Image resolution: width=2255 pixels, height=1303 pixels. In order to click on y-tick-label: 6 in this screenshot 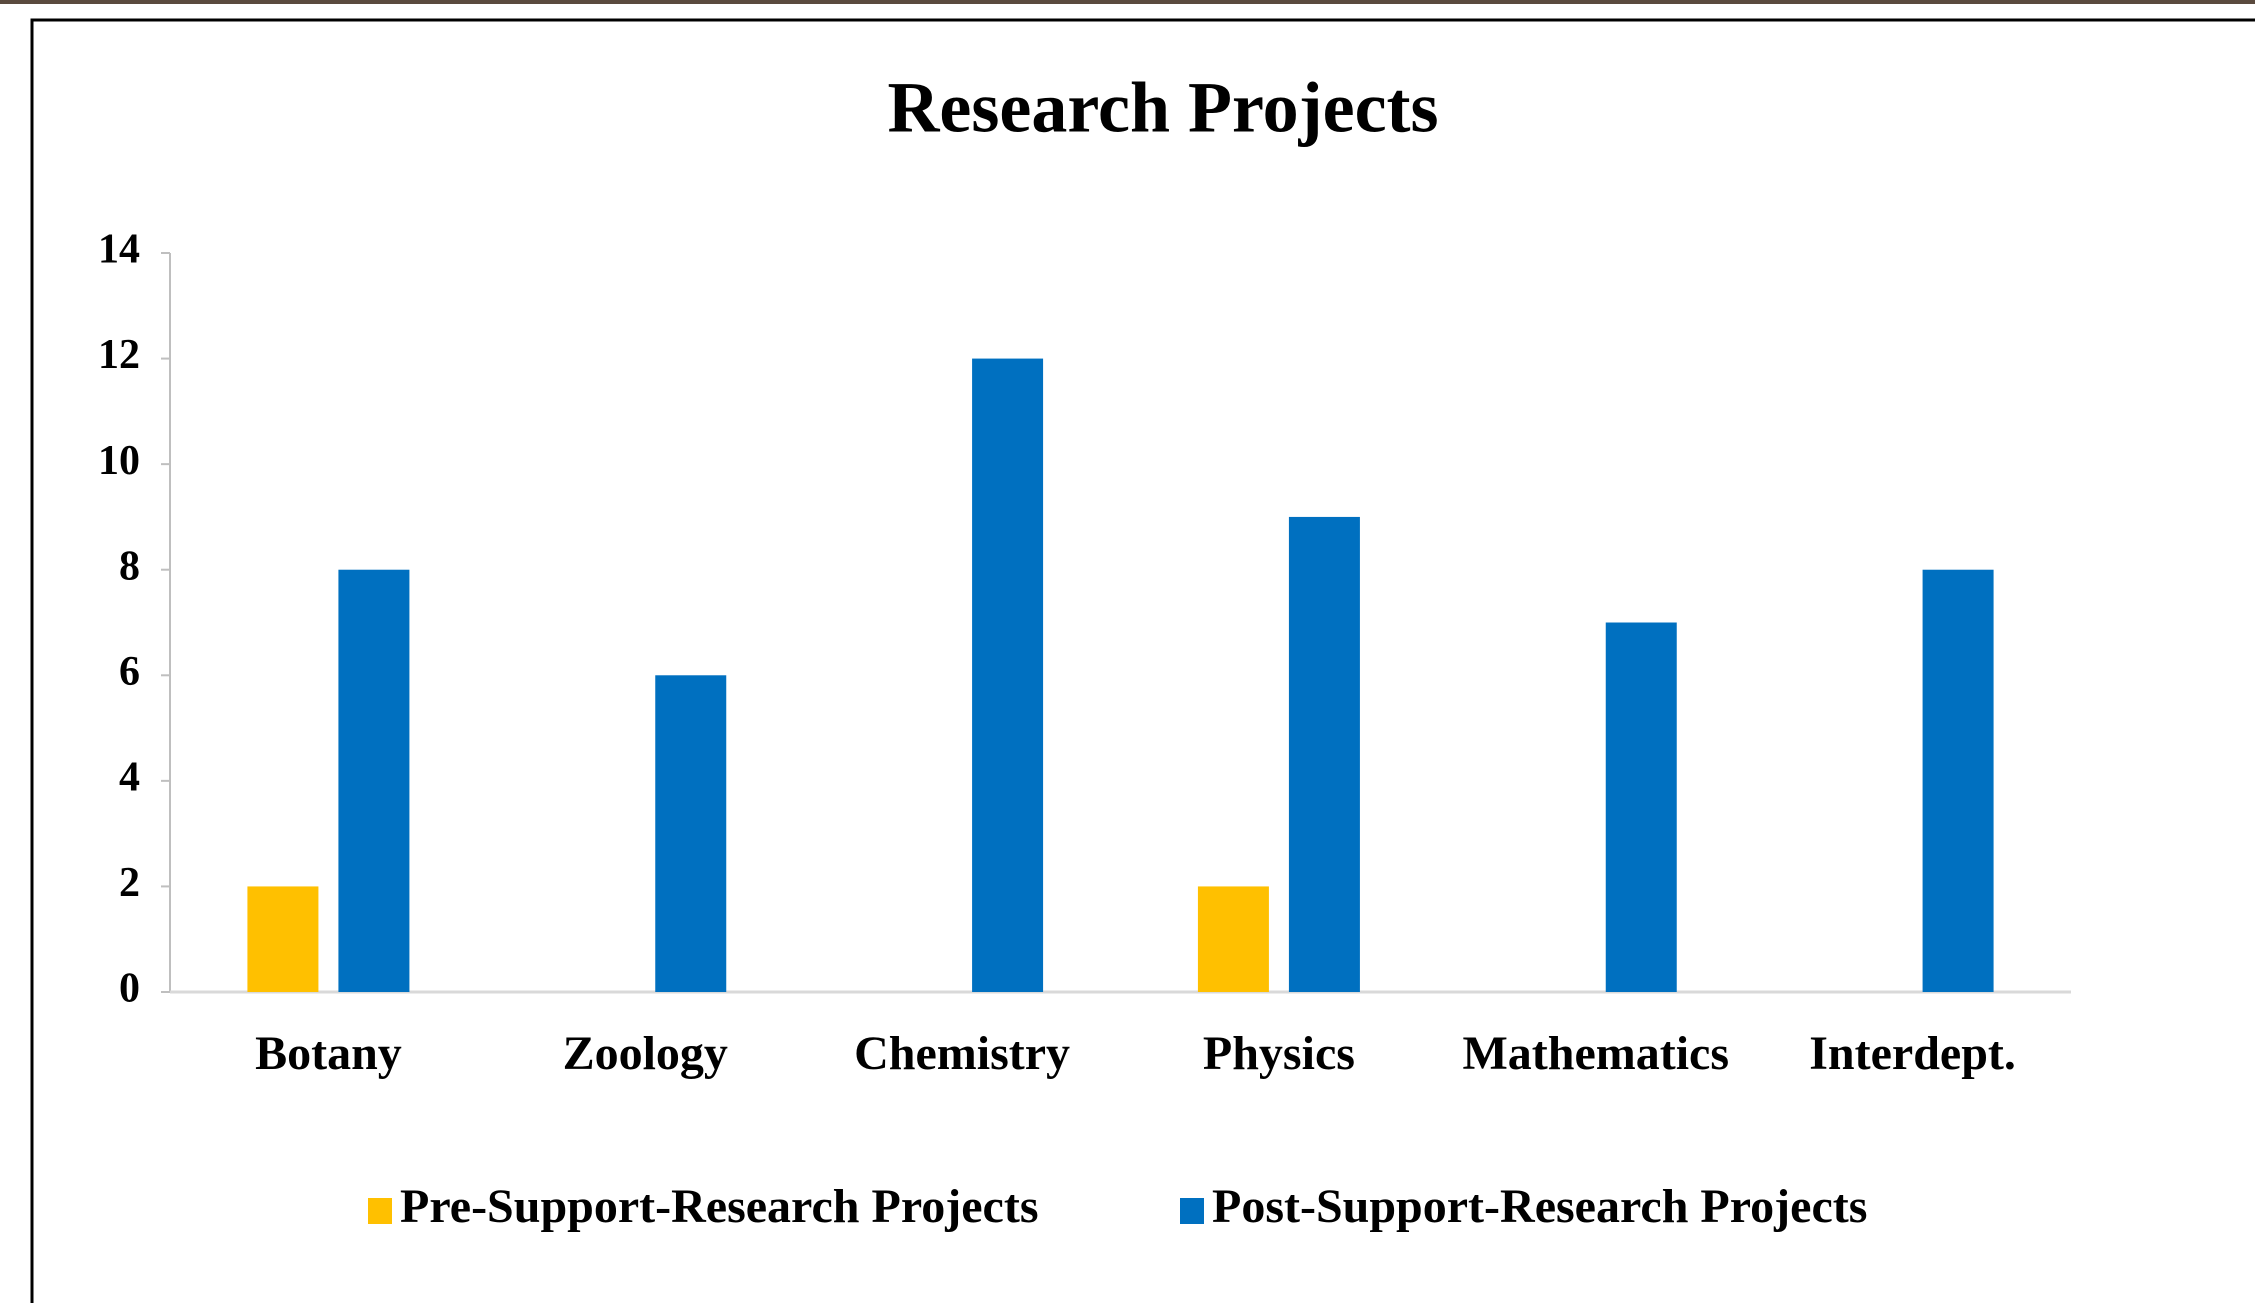, I will do `click(129, 672)`.